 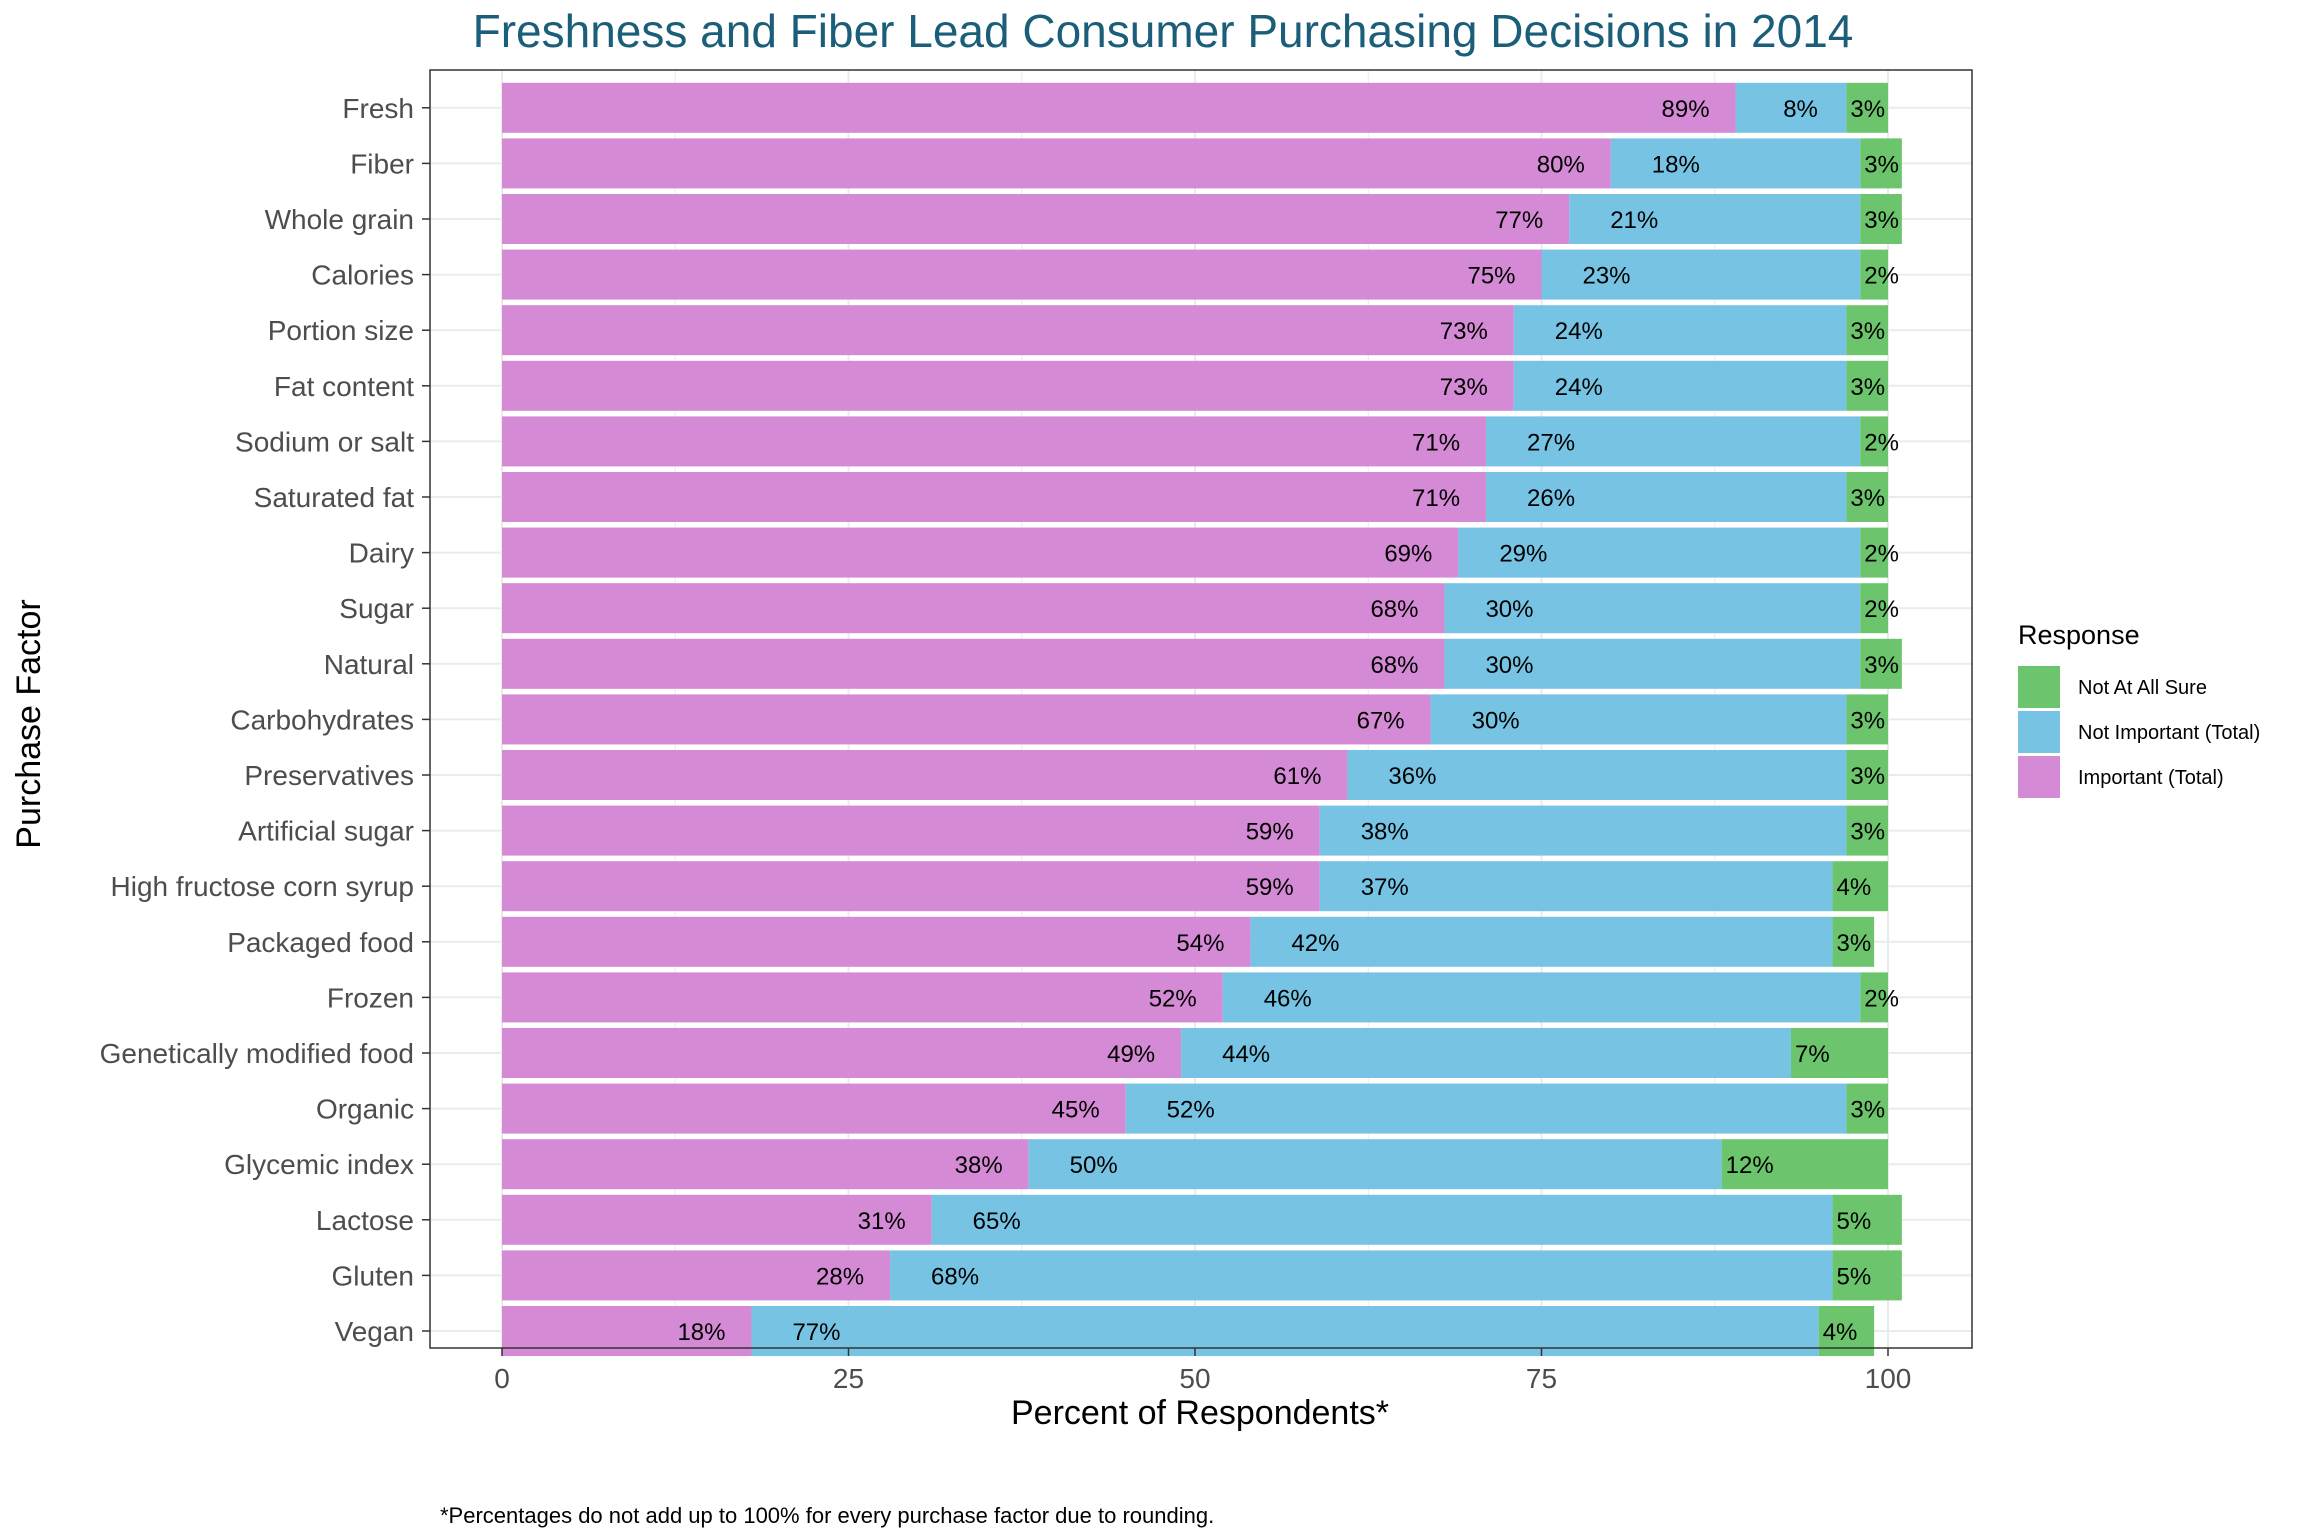 What do you see at coordinates (1200, 943) in the screenshot?
I see `data-label: 54%` at bounding box center [1200, 943].